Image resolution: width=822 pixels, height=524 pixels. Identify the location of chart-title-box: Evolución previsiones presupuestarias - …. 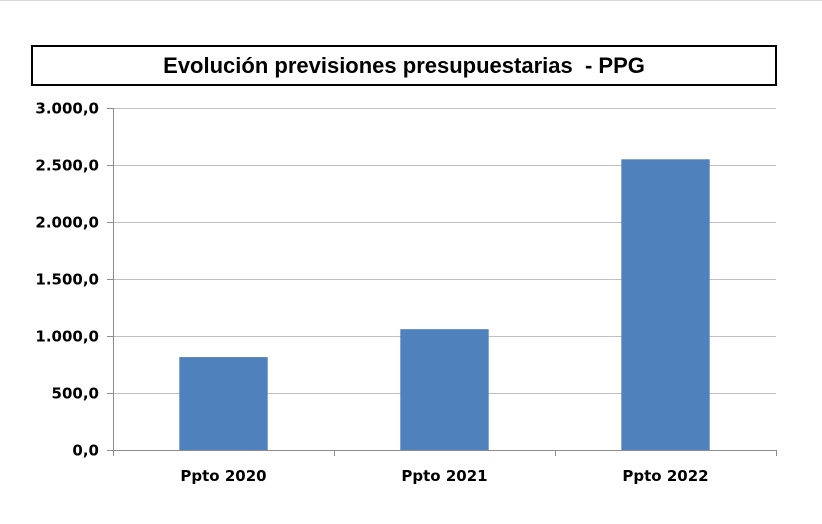
(404, 65).